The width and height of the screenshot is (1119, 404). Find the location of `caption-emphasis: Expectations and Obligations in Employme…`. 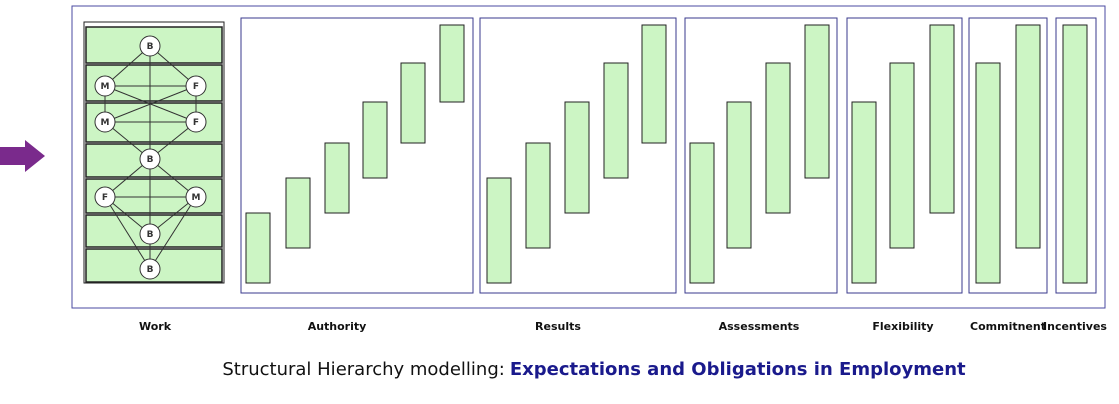

caption-emphasis: Expectations and Obligations in Employme… is located at coordinates (738, 369).